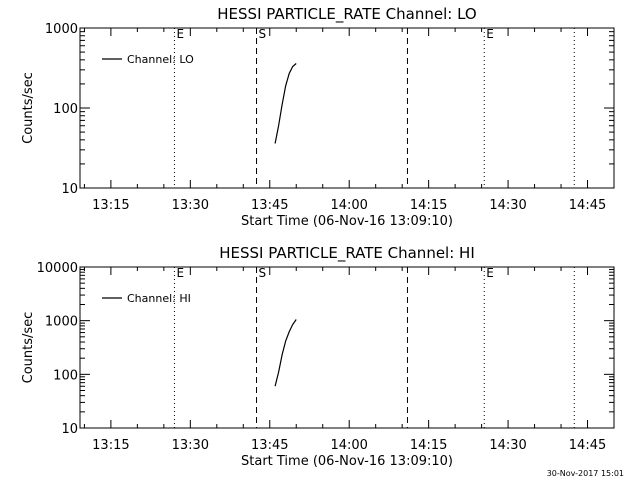  Describe the element at coordinates (346, 14) in the screenshot. I see `chart-title: HESSI PARTICLE_RATE Channel: LO` at that location.